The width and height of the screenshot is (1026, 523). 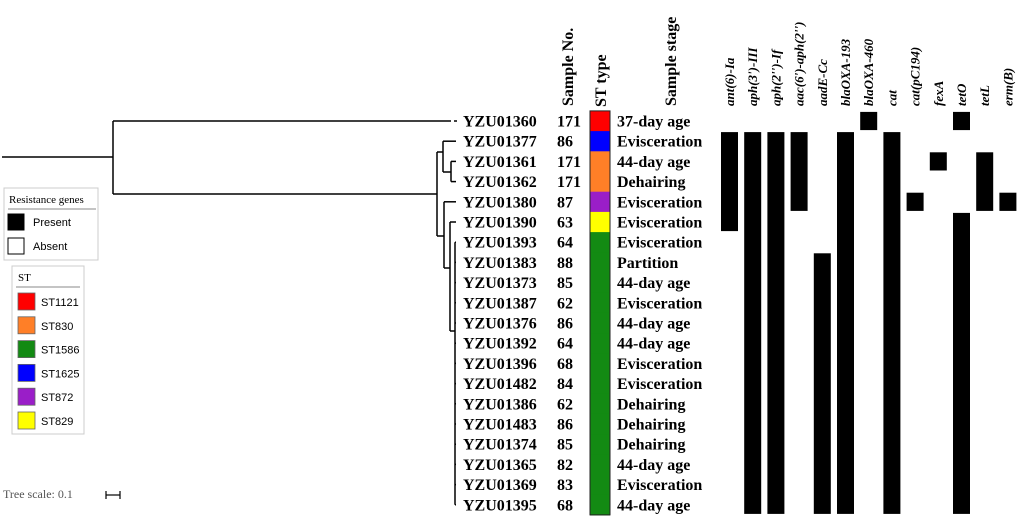 What do you see at coordinates (500, 162) in the screenshot?
I see `isolate-id: YZU01361` at bounding box center [500, 162].